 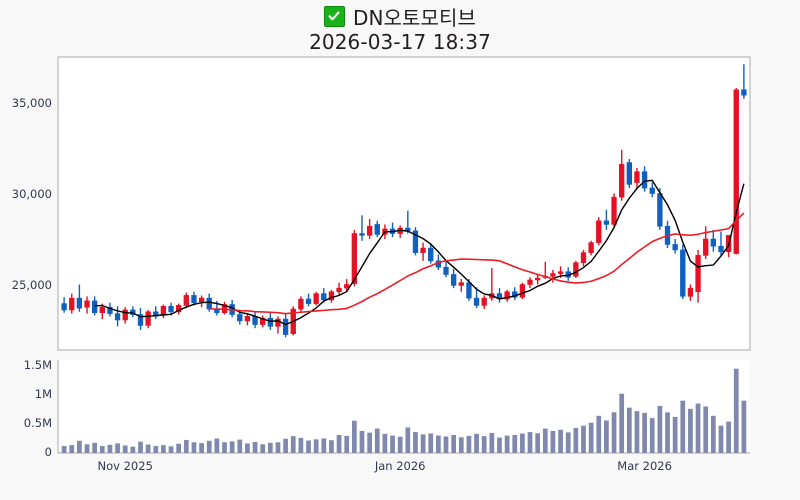 I want to click on volume-series, so click(x=404, y=410).